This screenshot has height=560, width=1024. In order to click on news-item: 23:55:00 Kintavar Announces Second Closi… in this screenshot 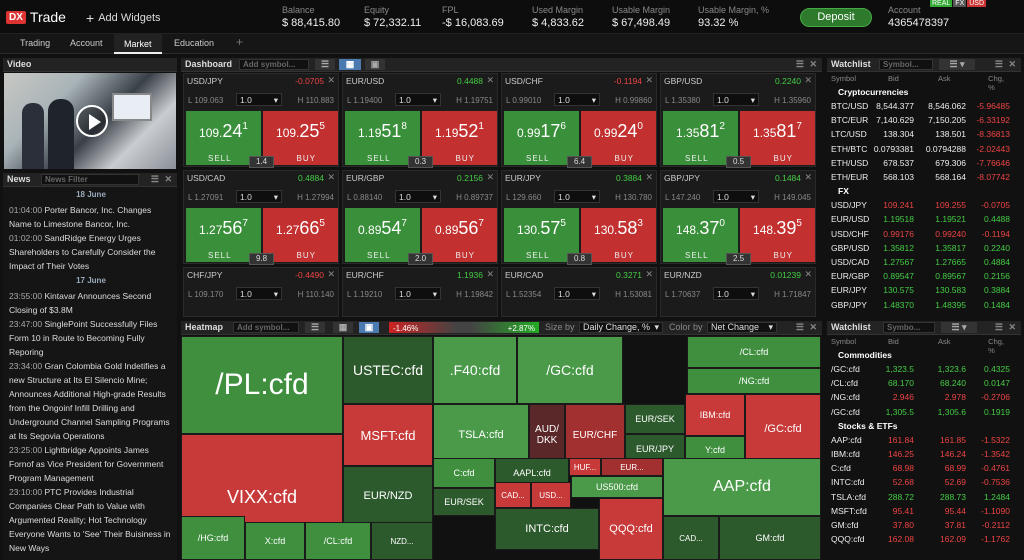, I will do `click(91, 303)`.